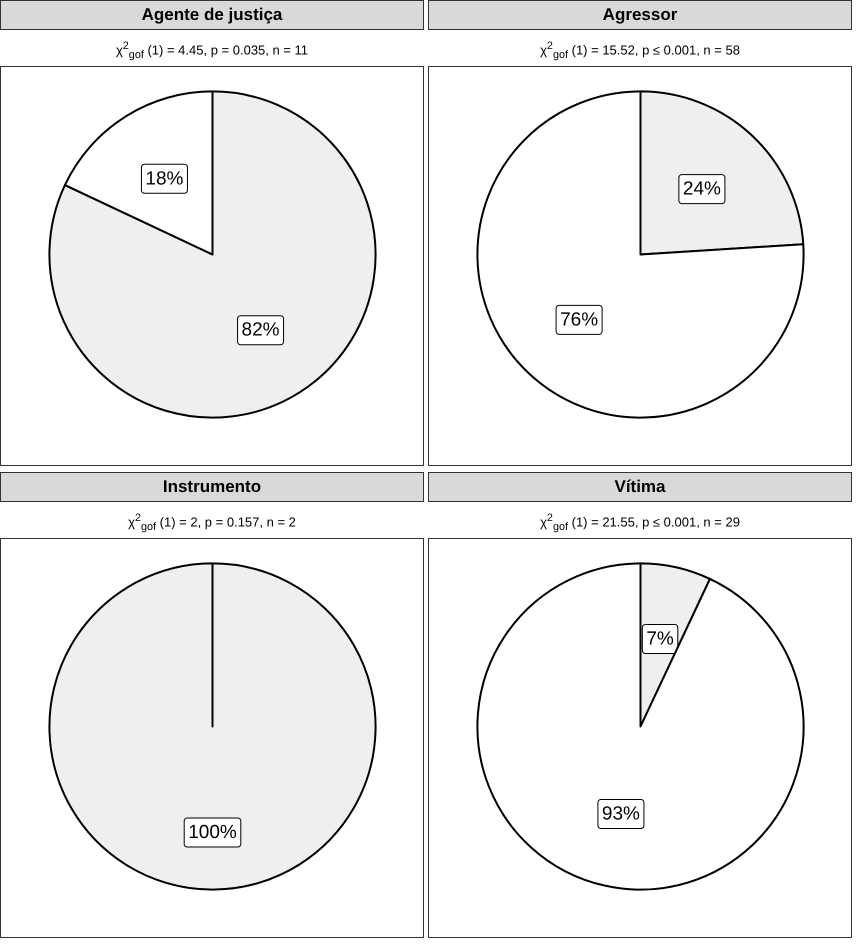  I want to click on data-label: 100%, so click(212, 832).